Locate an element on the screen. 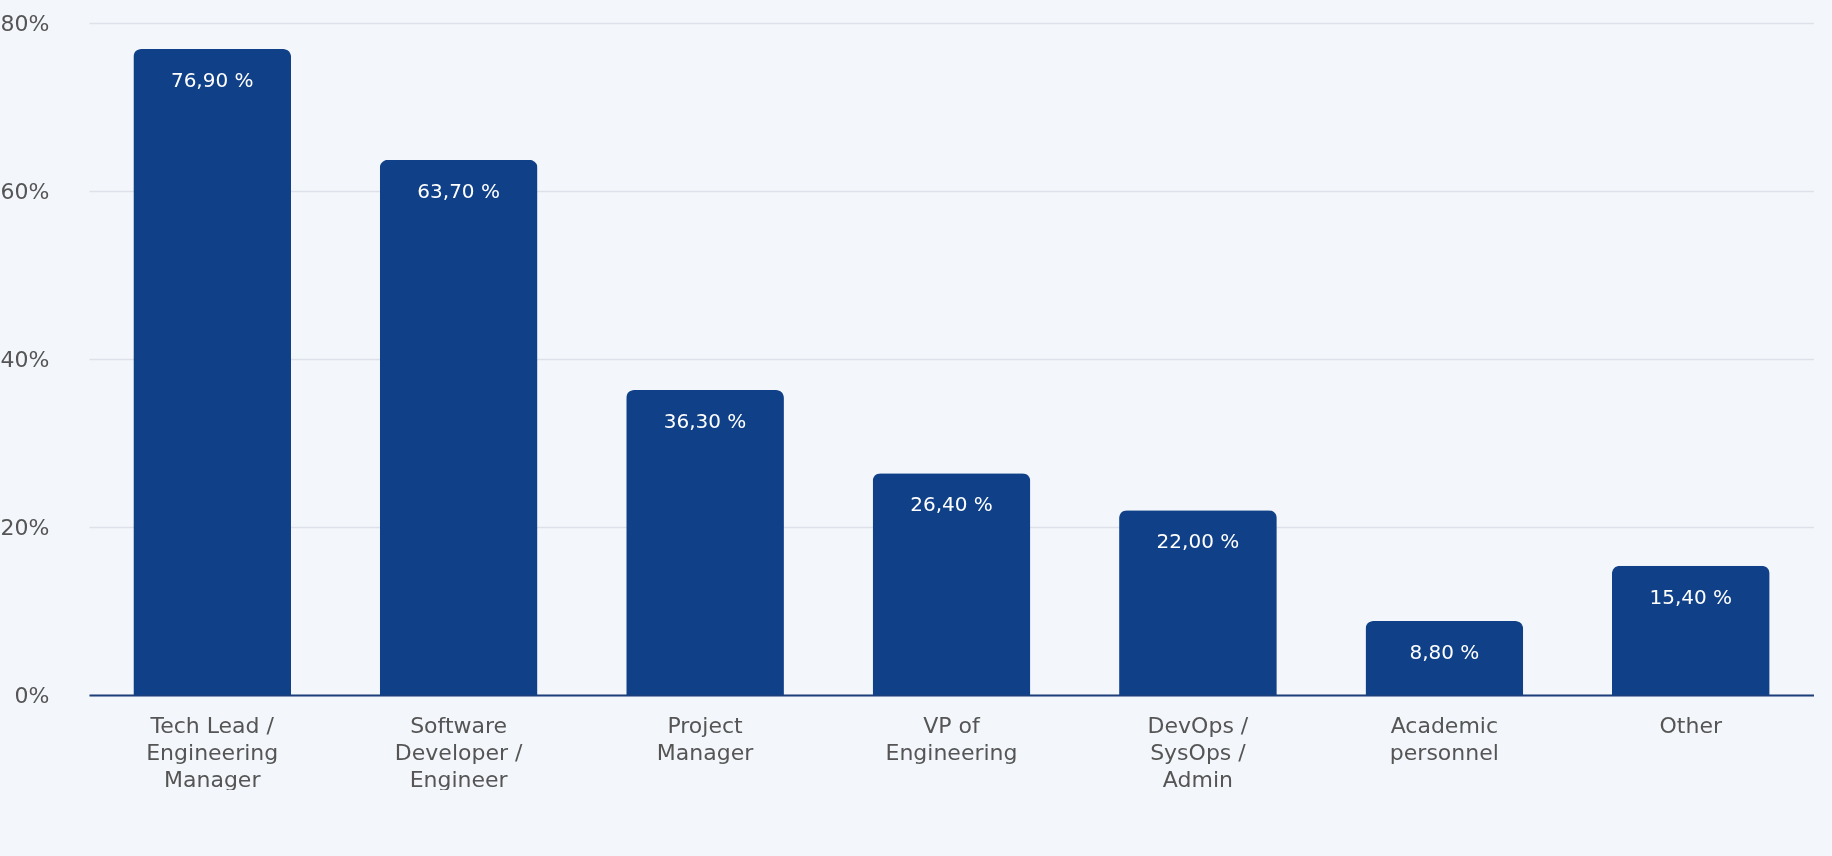 The width and height of the screenshot is (1832, 856). data-label: 76,90 % is located at coordinates (212, 80).